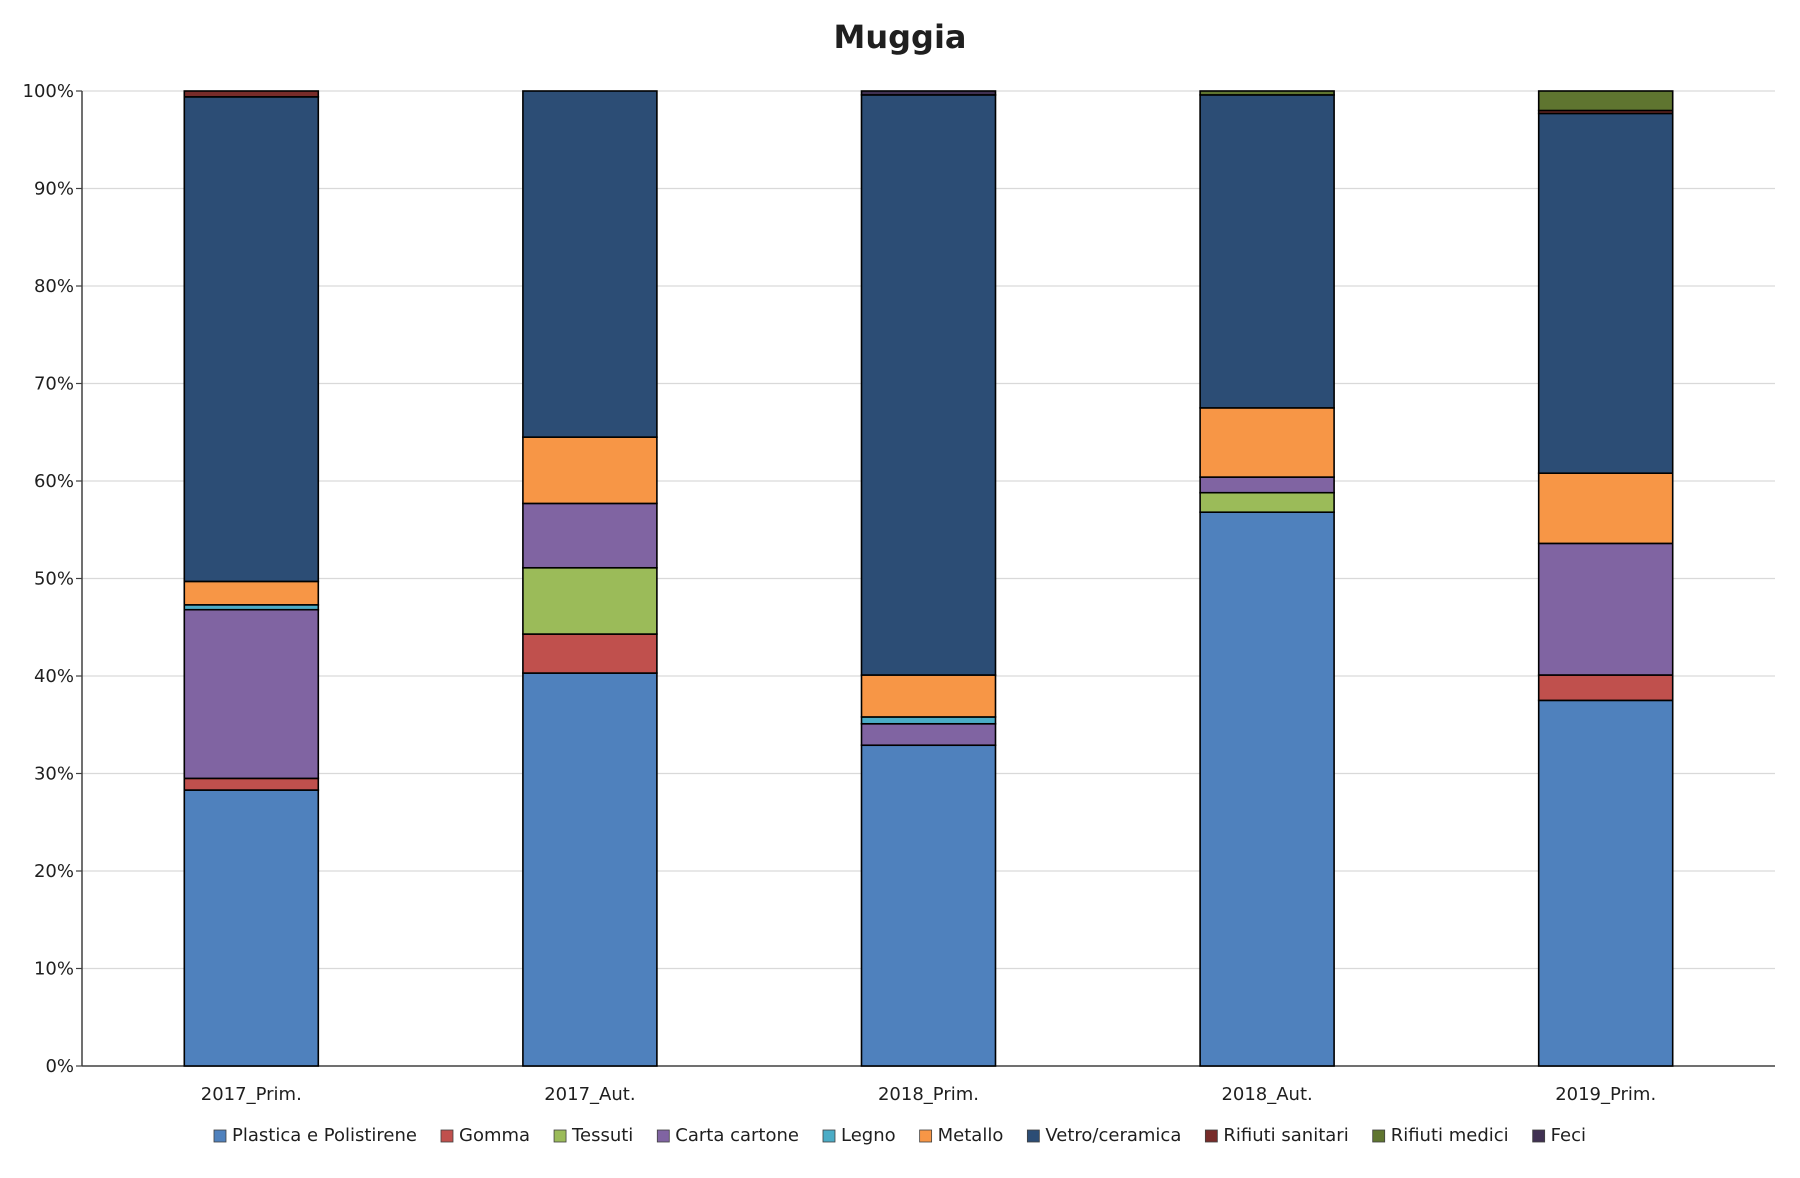 This screenshot has height=1178, width=1800. Describe the element at coordinates (868, 1135) in the screenshot. I see `legend-label: Legno` at that location.